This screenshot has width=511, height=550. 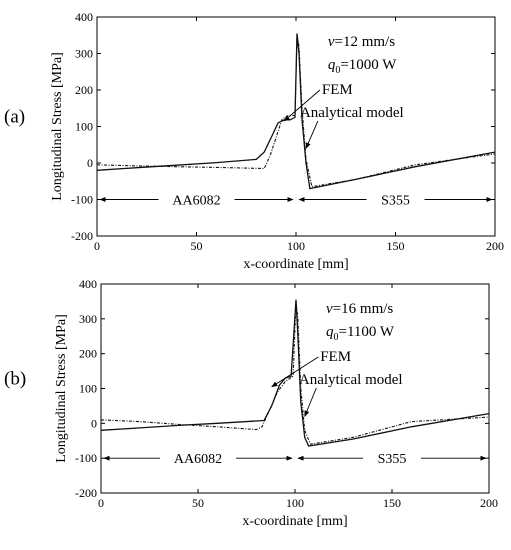 What do you see at coordinates (15, 379) in the screenshot?
I see `panel-label: (b)` at bounding box center [15, 379].